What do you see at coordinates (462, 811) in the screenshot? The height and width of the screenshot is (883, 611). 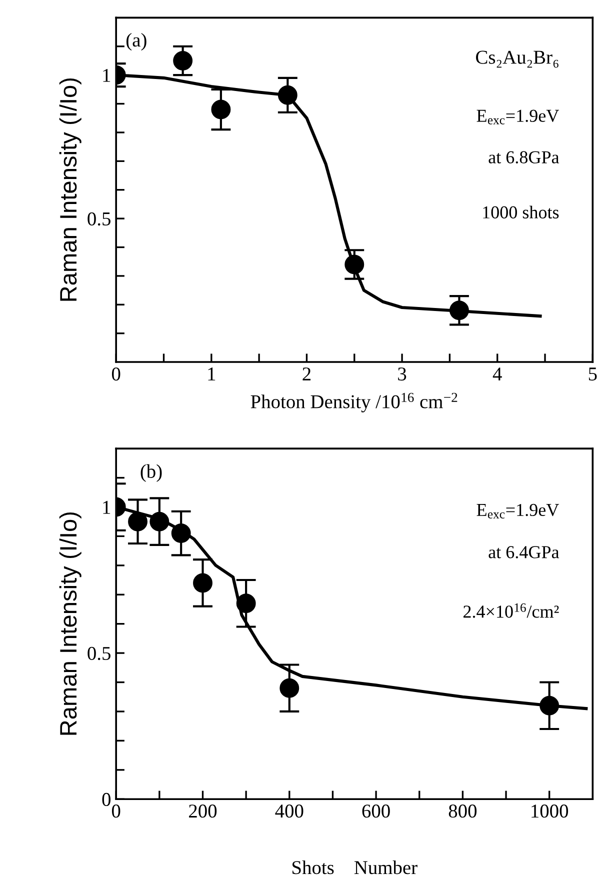 I see `x-tick-label: 800` at bounding box center [462, 811].